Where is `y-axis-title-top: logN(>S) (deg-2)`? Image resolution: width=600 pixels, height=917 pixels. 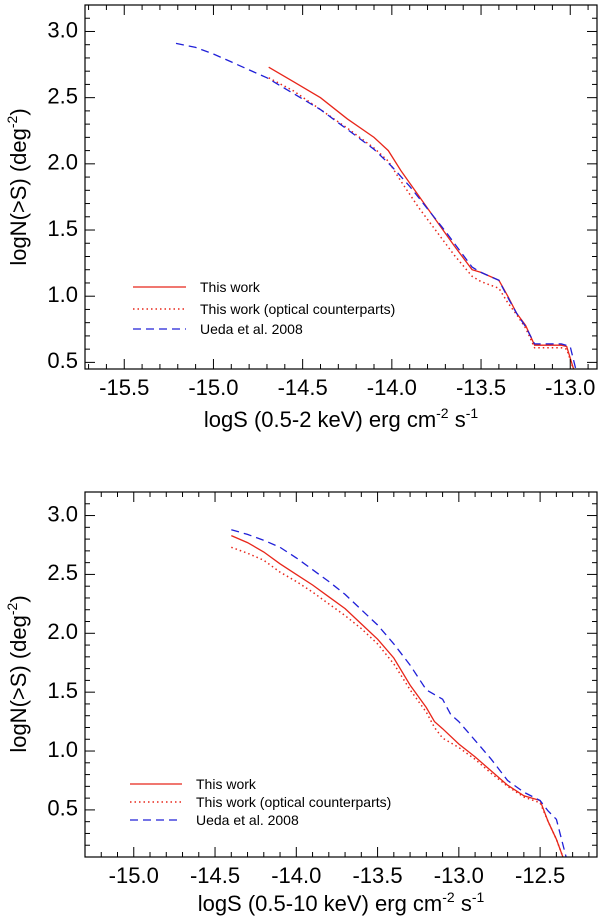
y-axis-title-top: logN(>S) (deg-2) is located at coordinates (17, 186).